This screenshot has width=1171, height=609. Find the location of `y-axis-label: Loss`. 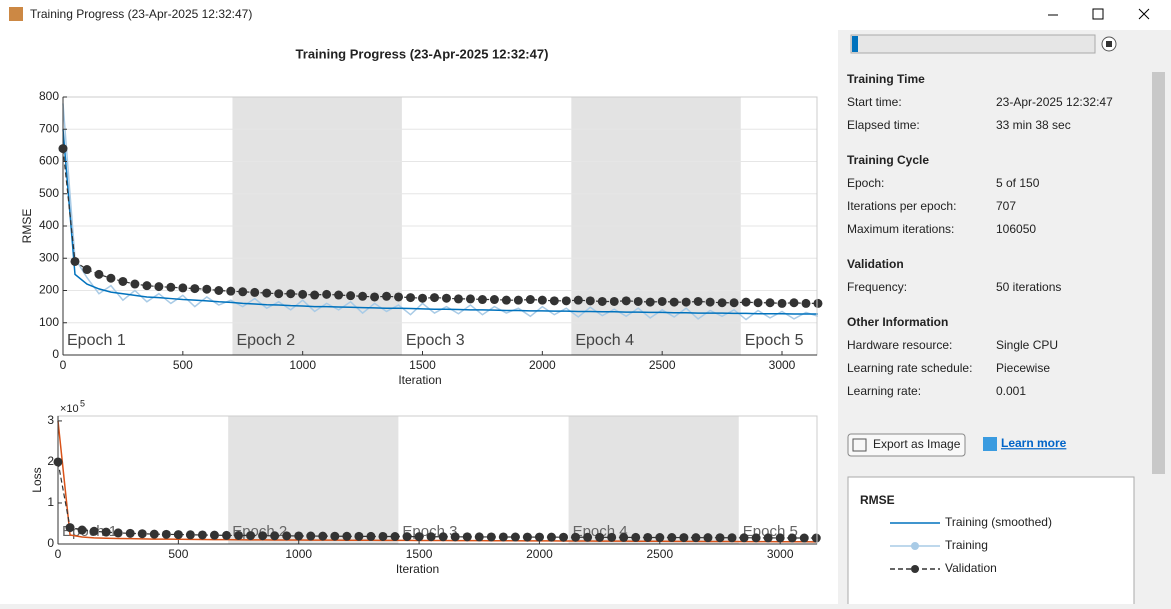

y-axis-label: Loss is located at coordinates (37, 479).